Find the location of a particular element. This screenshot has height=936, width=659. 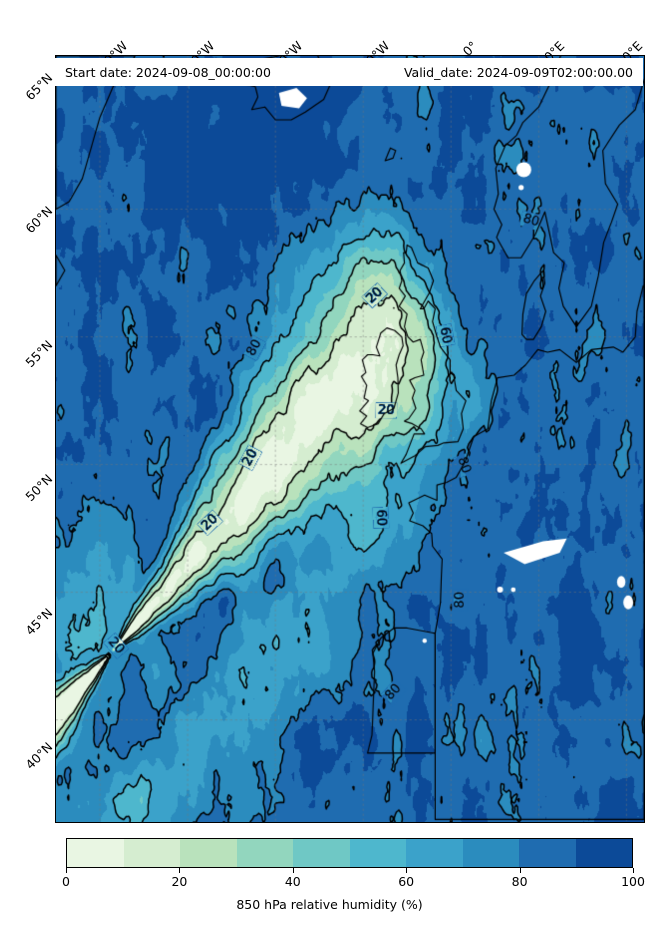

colorbar-gradient is located at coordinates (349, 853).